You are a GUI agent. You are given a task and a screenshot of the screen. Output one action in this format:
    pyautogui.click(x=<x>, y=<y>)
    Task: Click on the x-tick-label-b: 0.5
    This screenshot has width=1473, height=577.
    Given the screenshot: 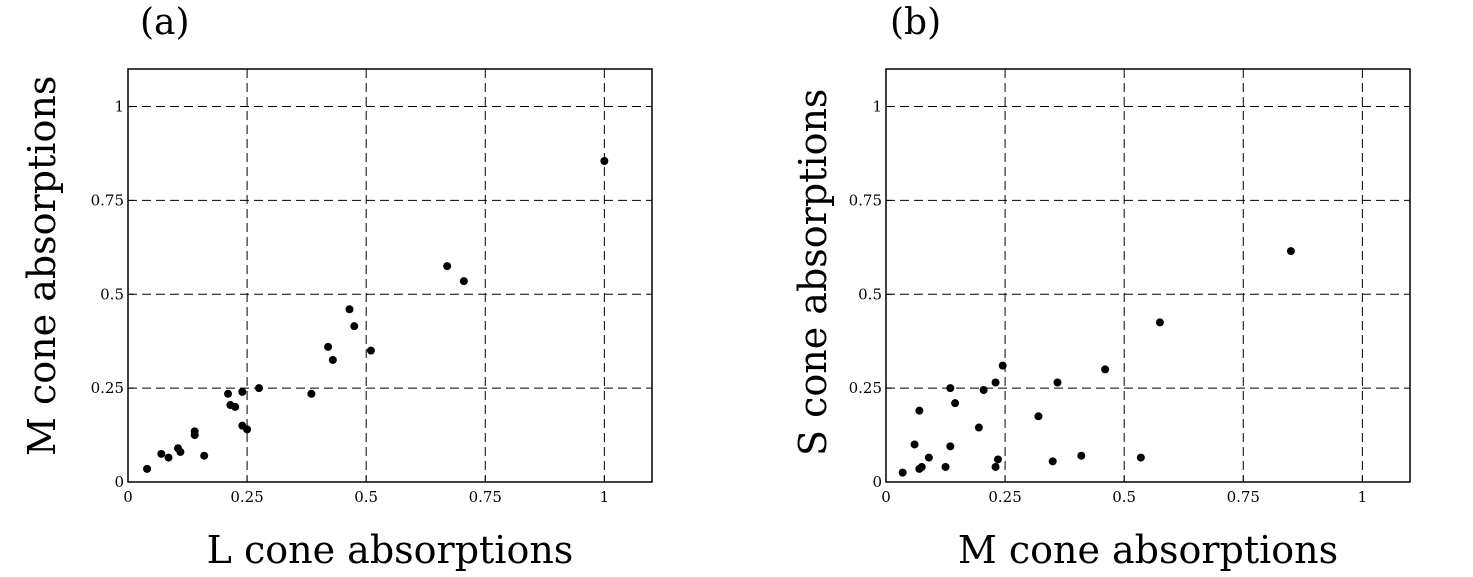 What is the action you would take?
    pyautogui.click(x=1124, y=497)
    